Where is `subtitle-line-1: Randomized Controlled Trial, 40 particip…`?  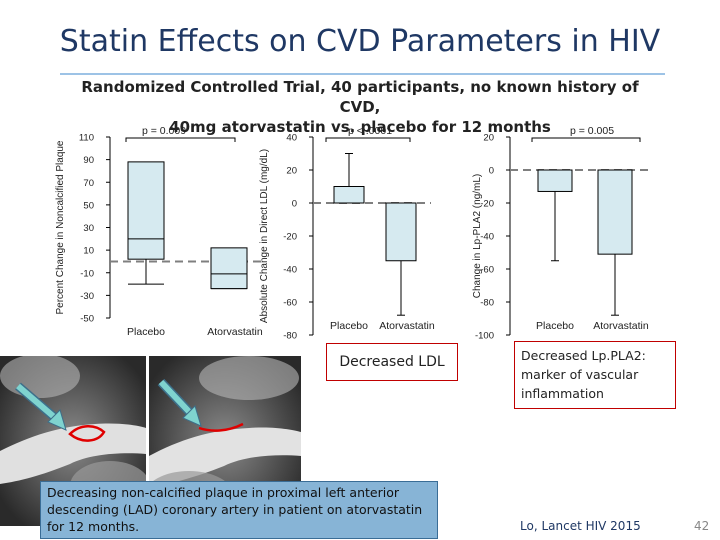 subtitle-line-1: Randomized Controlled Trial, 40 particip… is located at coordinates (360, 97).